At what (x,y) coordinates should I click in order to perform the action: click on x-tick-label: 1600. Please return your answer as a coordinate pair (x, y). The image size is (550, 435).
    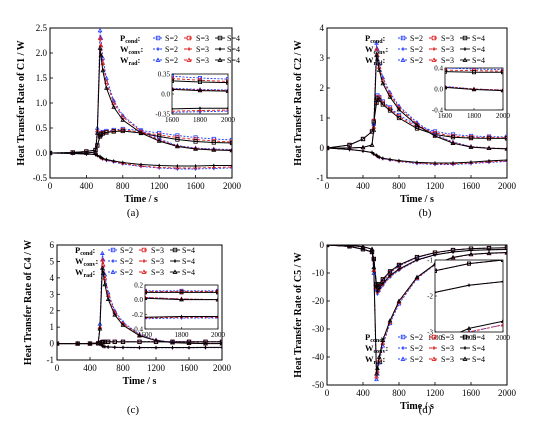
    Looking at the image, I should click on (471, 186).